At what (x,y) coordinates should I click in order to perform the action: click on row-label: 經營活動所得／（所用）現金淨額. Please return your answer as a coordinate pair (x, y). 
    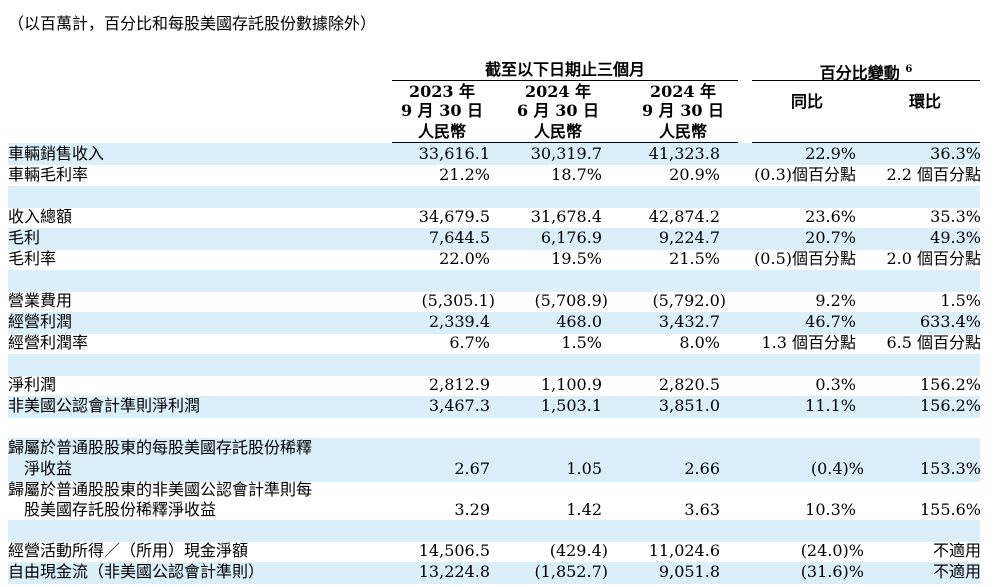
    Looking at the image, I should click on (128, 550).